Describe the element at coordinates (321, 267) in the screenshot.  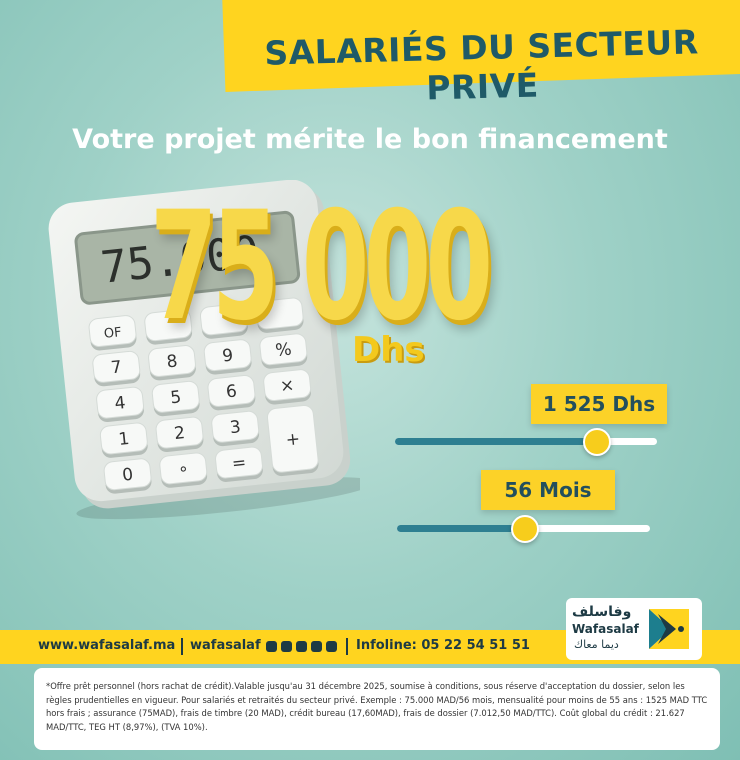
I see `amount: 75 000` at that location.